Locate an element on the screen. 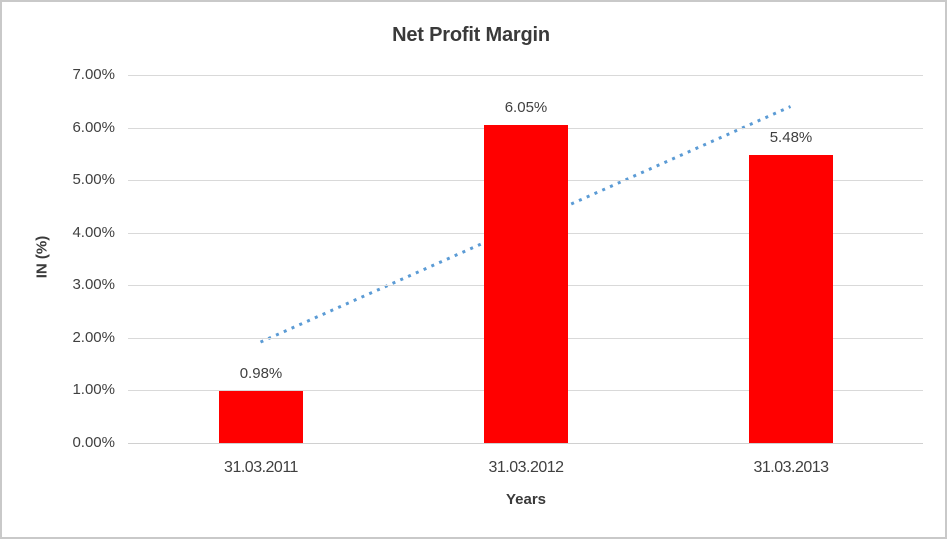 This screenshot has height=539, width=947. y-axis-tick-label: 6.00% is located at coordinates (93, 127).